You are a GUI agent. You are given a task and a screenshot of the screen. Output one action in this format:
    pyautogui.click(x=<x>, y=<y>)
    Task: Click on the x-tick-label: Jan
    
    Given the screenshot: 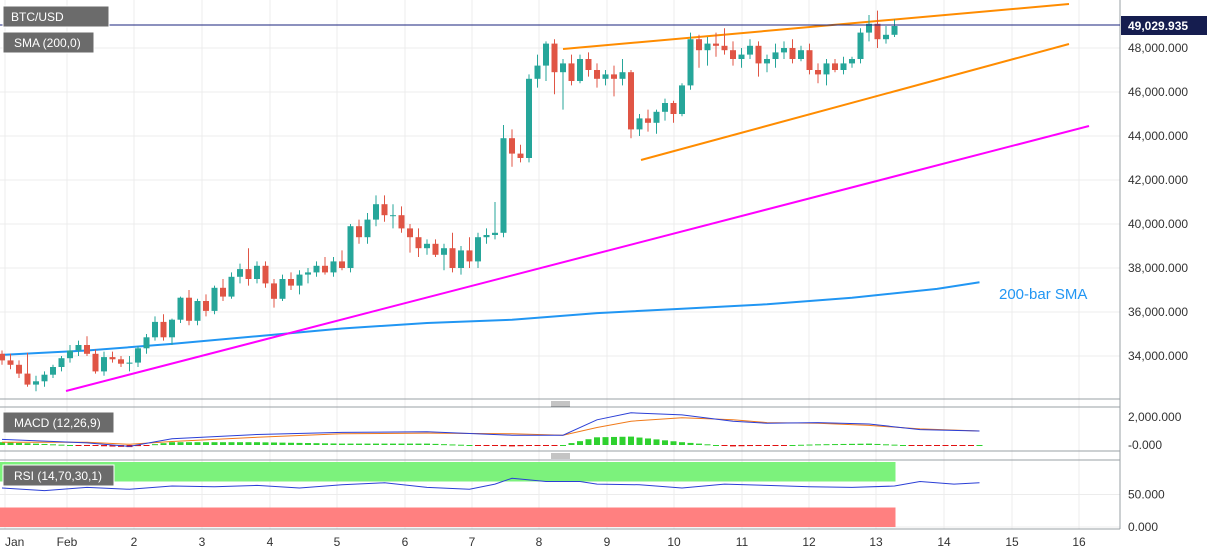 What is the action you would take?
    pyautogui.click(x=14, y=542)
    